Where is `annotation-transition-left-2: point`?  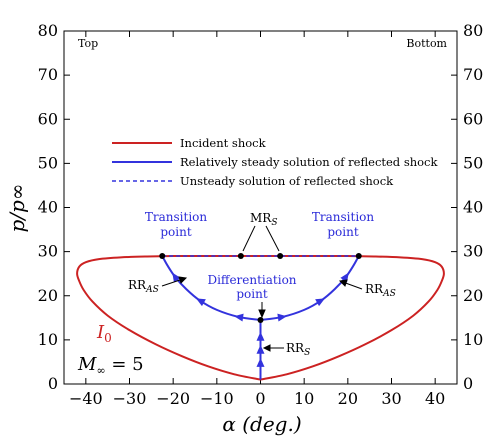 annotation-transition-left-2: point is located at coordinates (175, 232).